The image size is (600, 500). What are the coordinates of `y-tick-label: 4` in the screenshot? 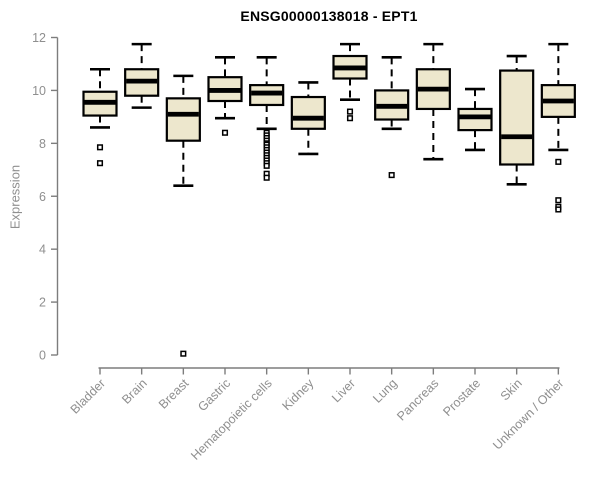 It's located at (42, 250).